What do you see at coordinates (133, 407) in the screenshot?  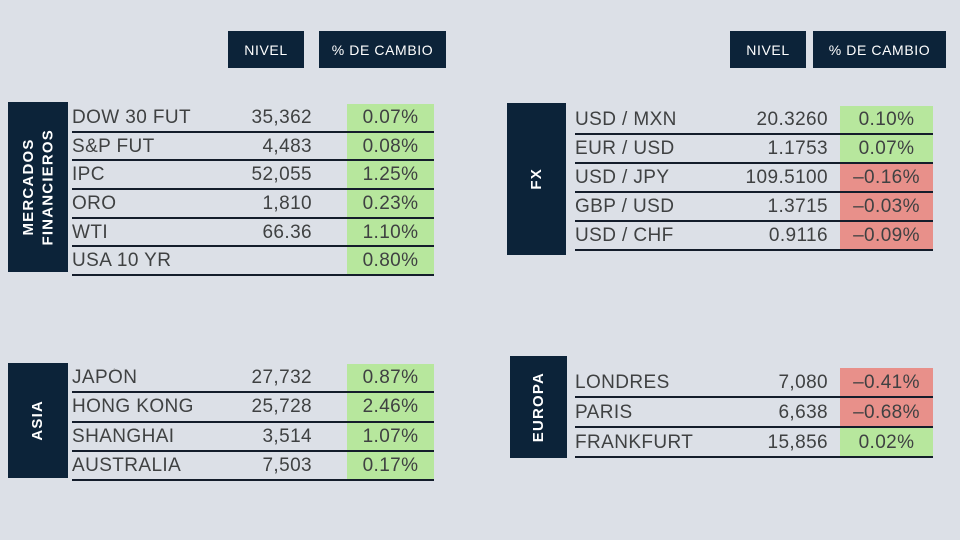 I see `row-instrument-label: HONG KONG` at bounding box center [133, 407].